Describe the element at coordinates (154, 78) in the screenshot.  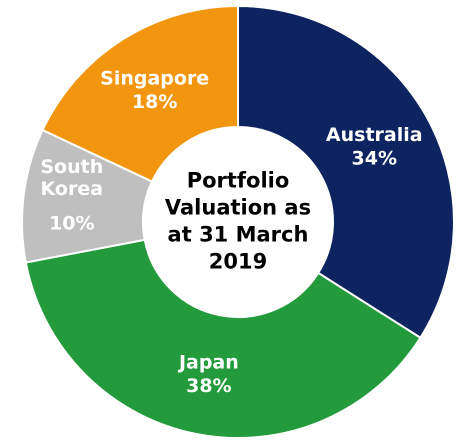
I see `slice-label: Singapore` at that location.